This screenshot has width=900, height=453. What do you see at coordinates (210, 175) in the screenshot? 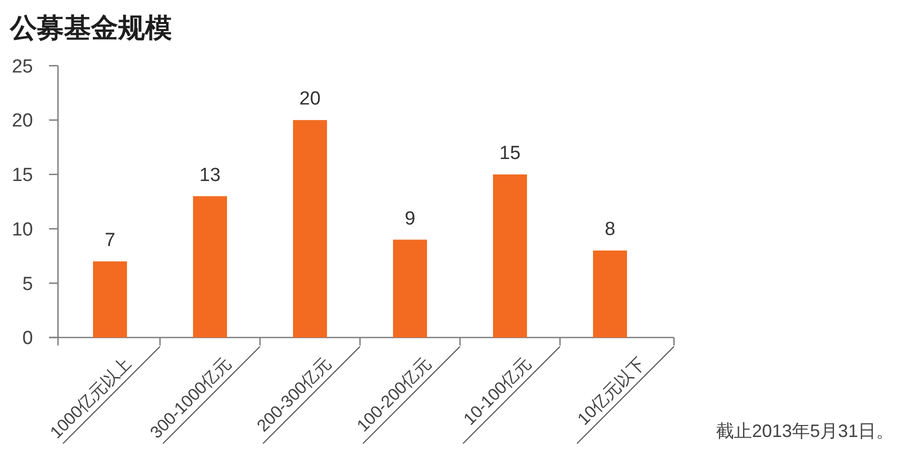
I see `data-label: 13` at bounding box center [210, 175].